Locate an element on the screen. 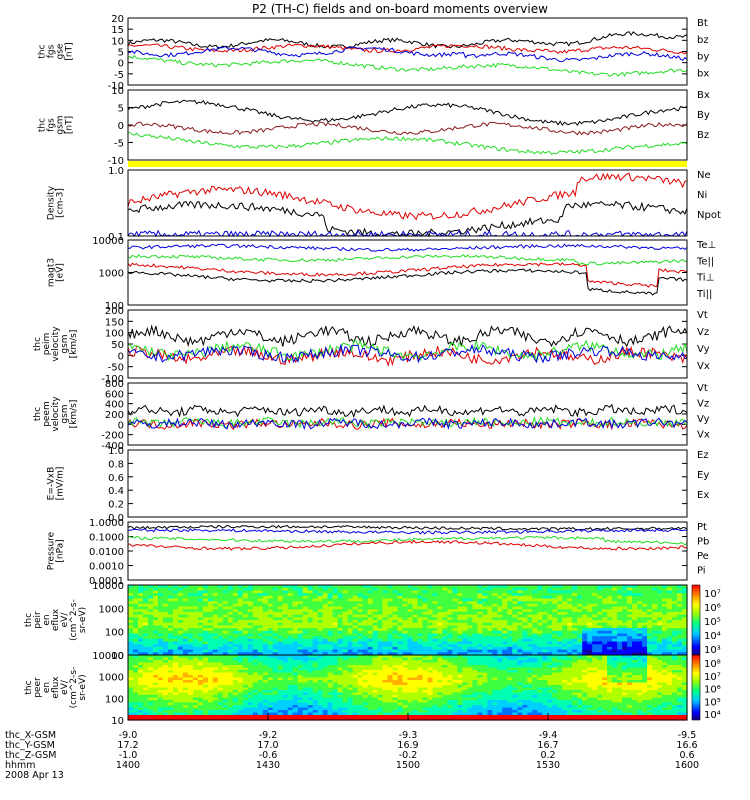  legend-label: Ti|| is located at coordinates (704, 294).